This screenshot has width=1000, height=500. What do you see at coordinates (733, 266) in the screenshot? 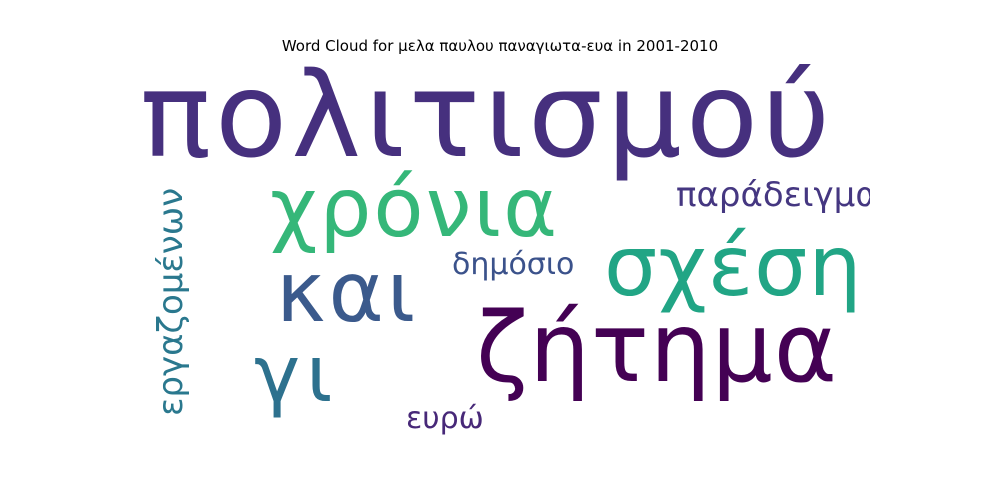
I see `word-sxesi: σχέση` at bounding box center [733, 266].